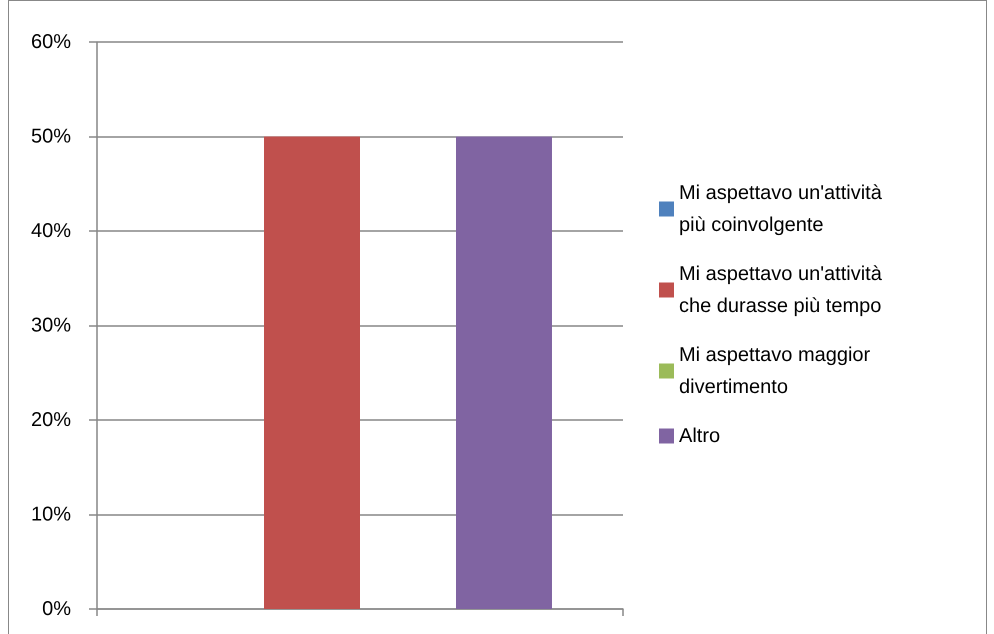 This screenshot has height=634, width=994. What do you see at coordinates (783, 290) in the screenshot?
I see `legend-label: Mi aspettavo un'attività che durasse più tempo` at bounding box center [783, 290].